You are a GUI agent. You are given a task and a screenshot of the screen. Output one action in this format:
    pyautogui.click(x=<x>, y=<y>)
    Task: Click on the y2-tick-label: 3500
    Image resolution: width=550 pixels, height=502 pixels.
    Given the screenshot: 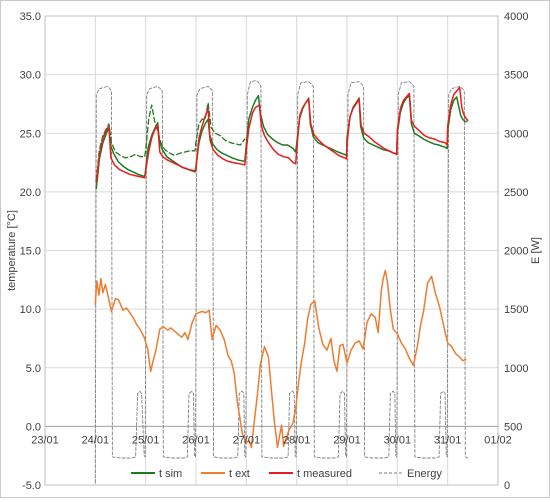 What is the action you would take?
    pyautogui.click(x=516, y=76)
    